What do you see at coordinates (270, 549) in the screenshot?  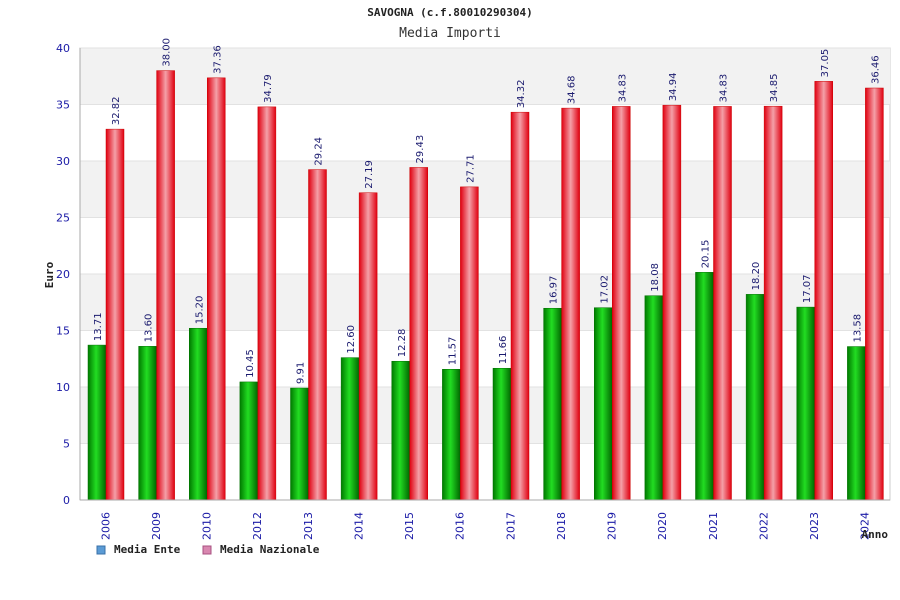 I see `legend-label-media-nazionale: Media Nazionale` at bounding box center [270, 549].